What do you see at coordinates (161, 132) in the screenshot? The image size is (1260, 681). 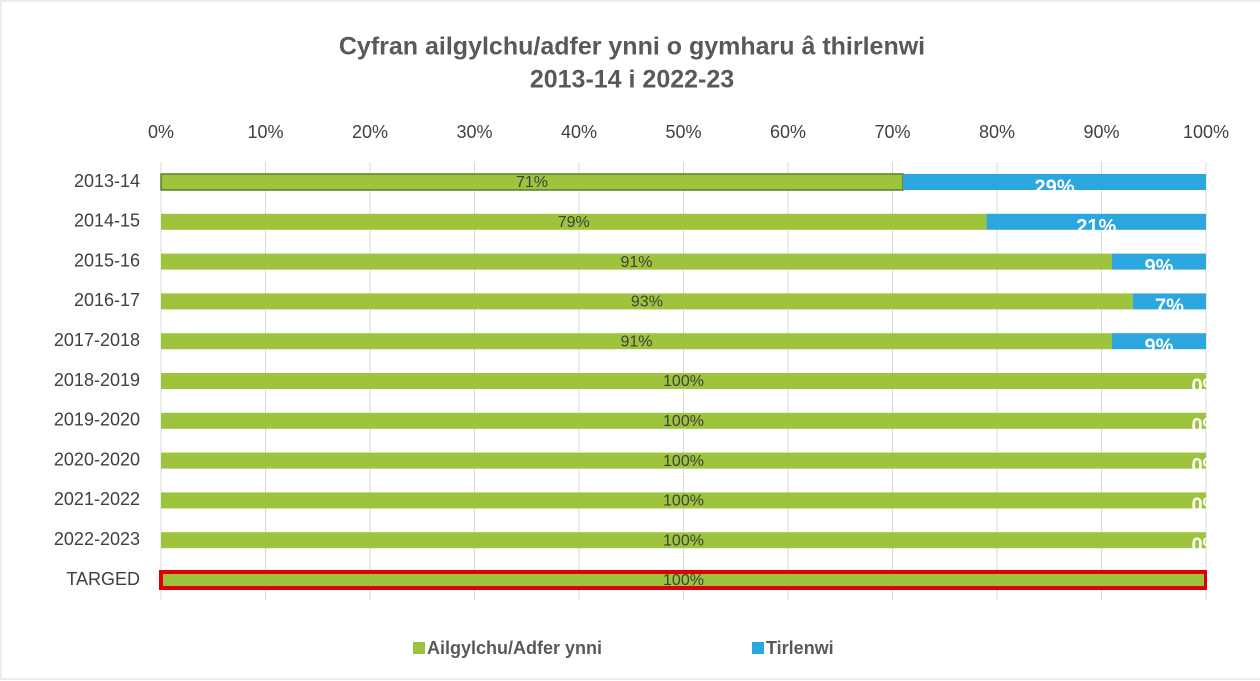 I see `x-tick-label: 0%` at bounding box center [161, 132].